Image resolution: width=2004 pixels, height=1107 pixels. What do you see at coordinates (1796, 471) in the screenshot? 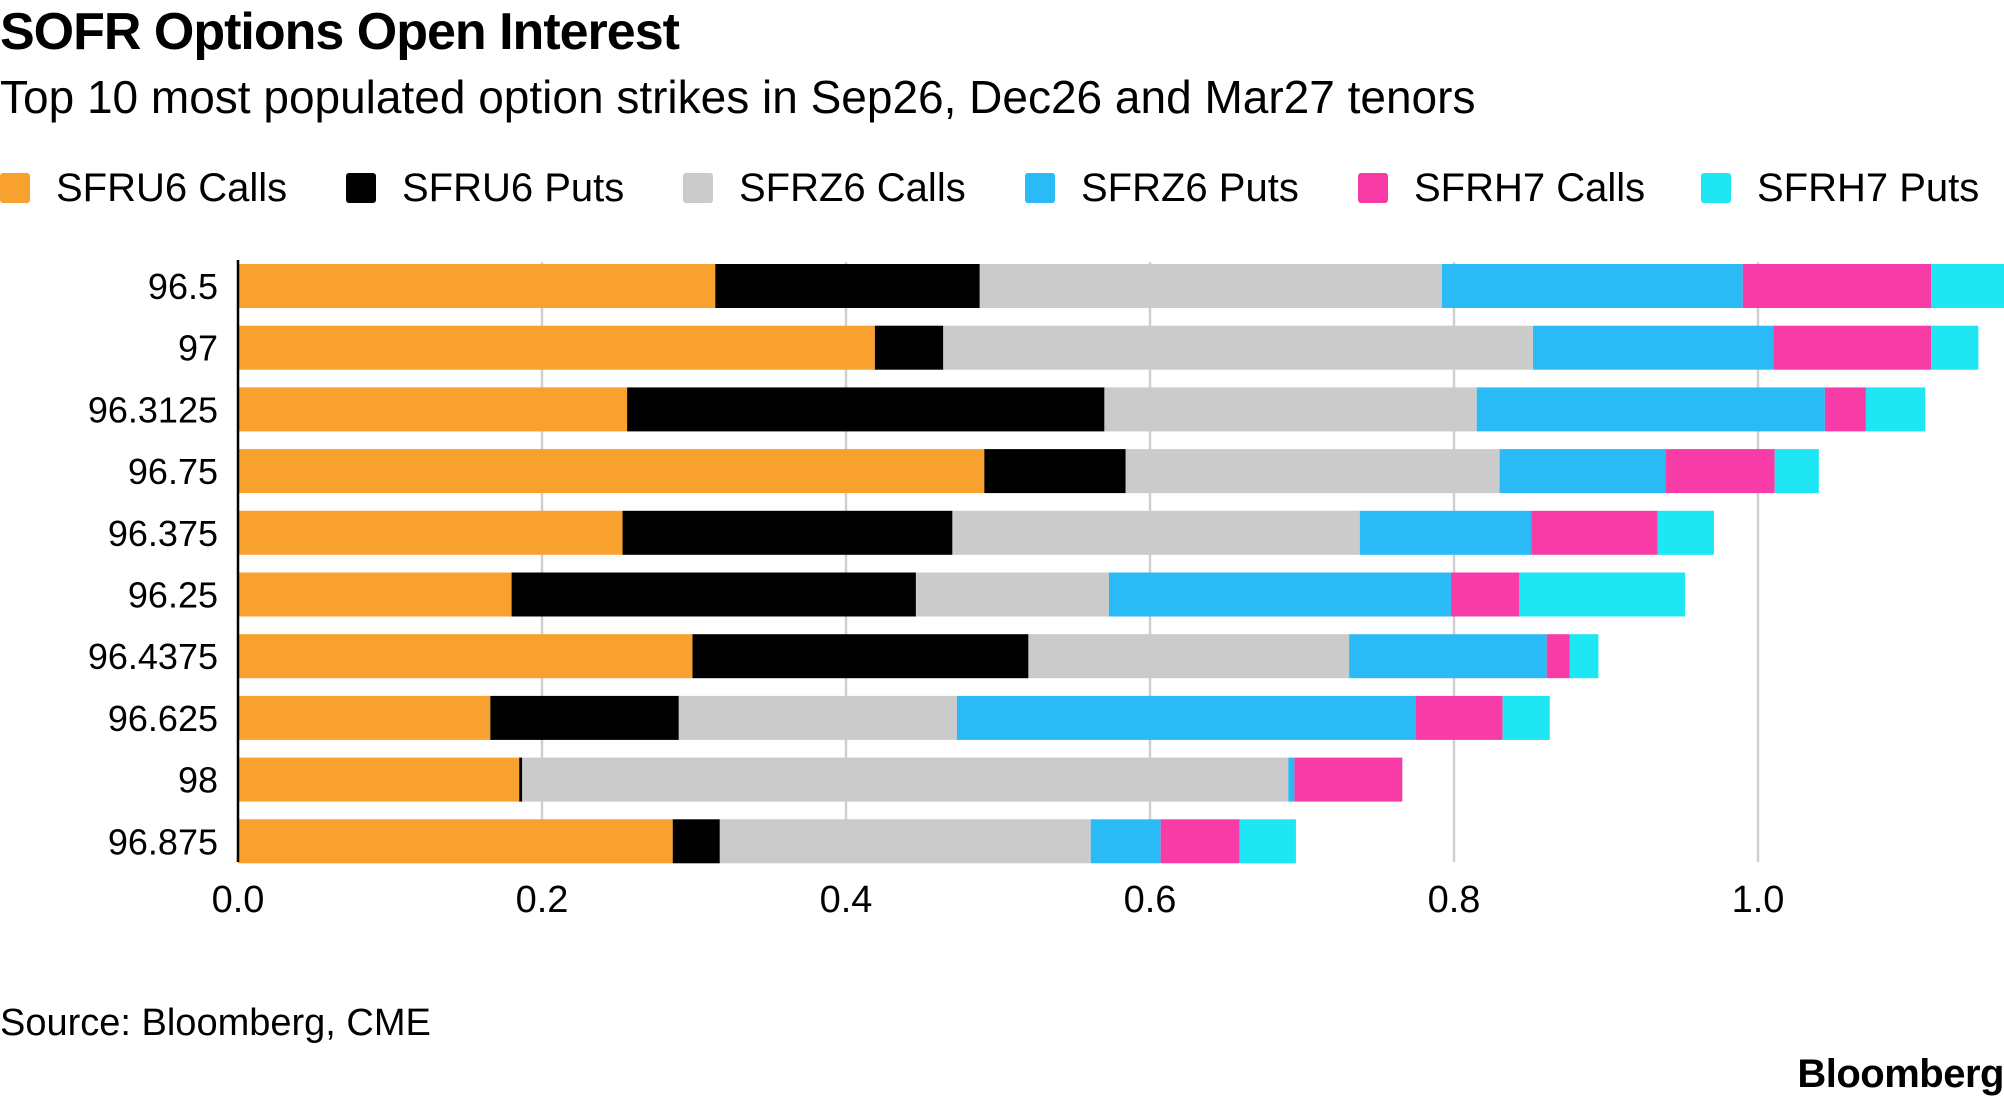
I see `bar-96-75-sfrh7-puts` at bounding box center [1796, 471].